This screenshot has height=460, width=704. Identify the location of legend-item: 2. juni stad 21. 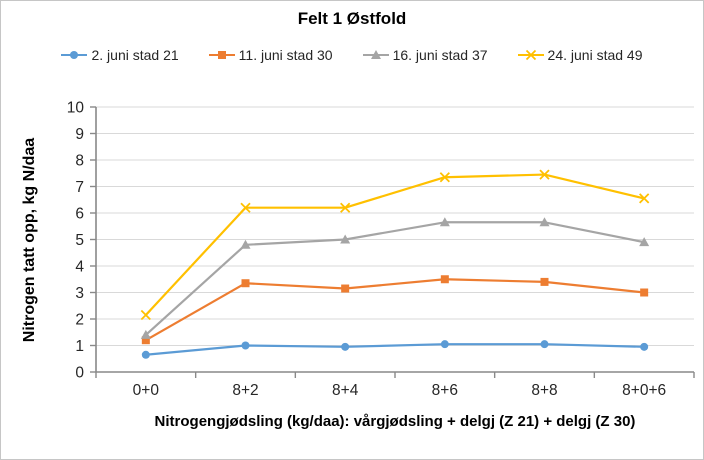
(120, 55).